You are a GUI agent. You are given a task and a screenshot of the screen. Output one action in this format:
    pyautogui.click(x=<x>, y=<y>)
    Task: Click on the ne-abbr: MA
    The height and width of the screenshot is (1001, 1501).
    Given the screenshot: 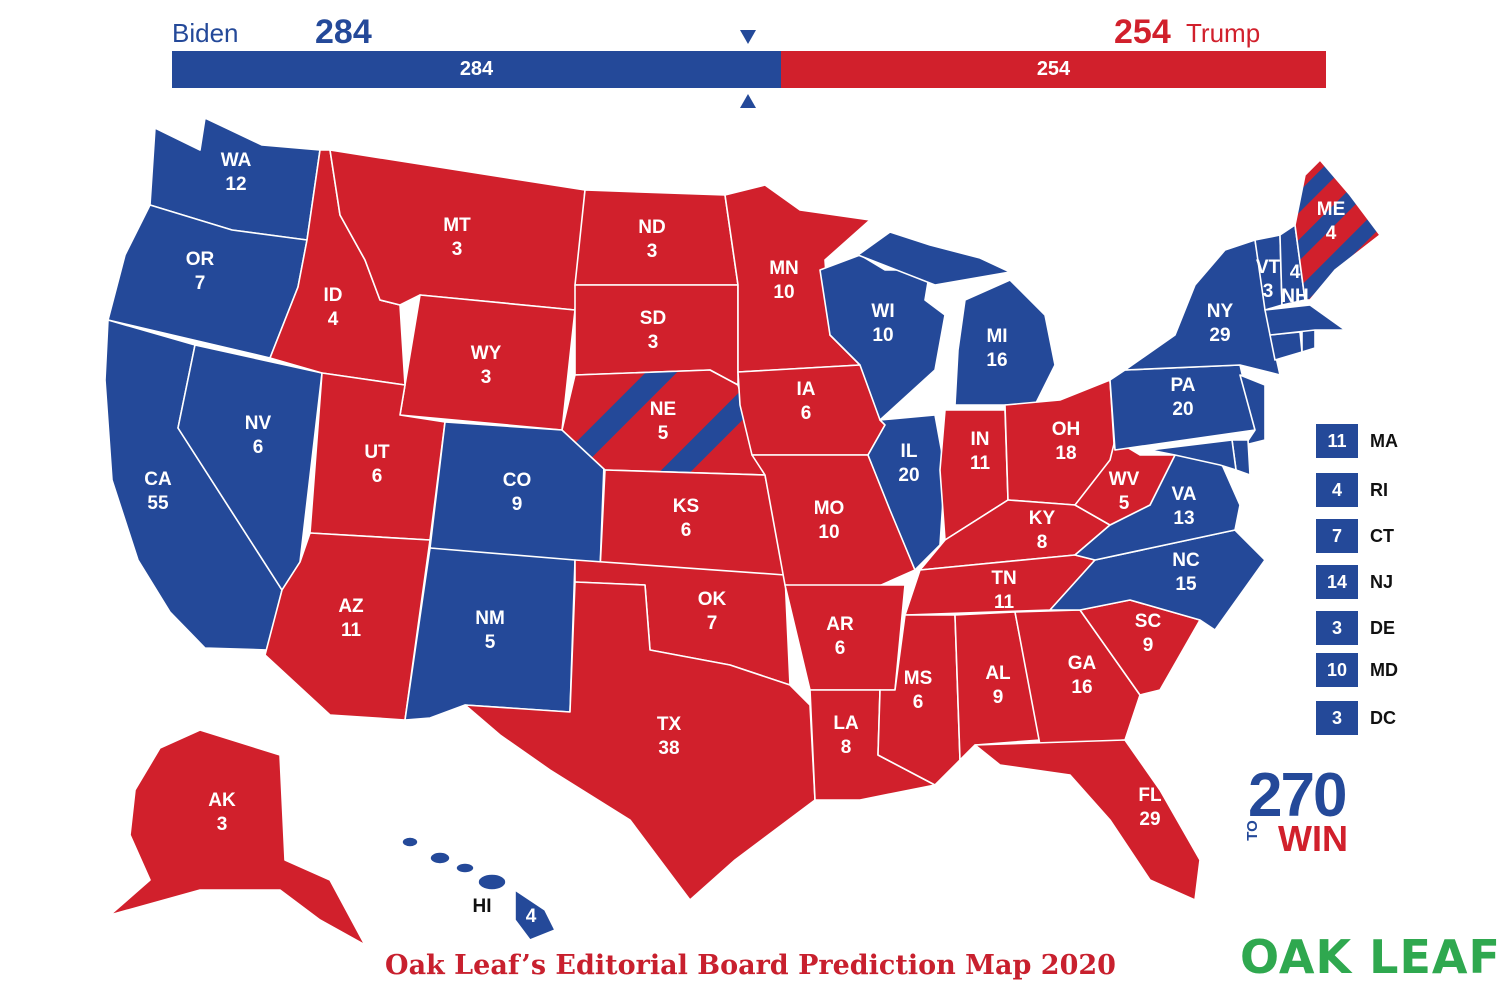 What is the action you would take?
    pyautogui.click(x=1384, y=440)
    